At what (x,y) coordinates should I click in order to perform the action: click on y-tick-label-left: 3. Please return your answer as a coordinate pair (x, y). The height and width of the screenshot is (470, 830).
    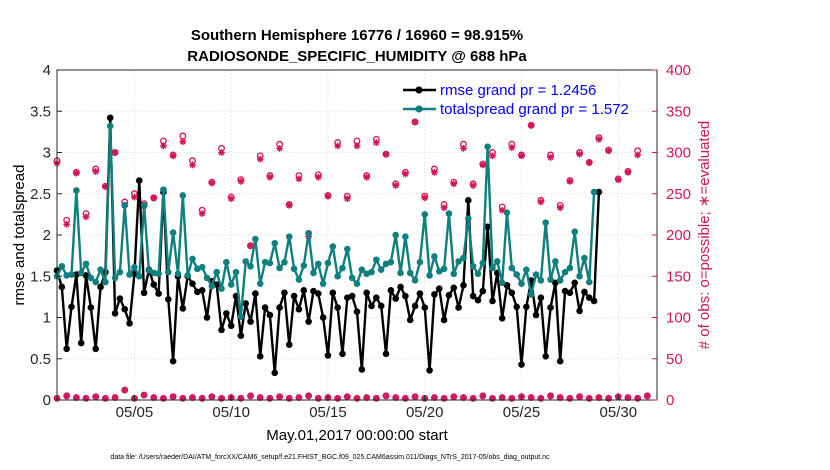
    Looking at the image, I should click on (47, 153).